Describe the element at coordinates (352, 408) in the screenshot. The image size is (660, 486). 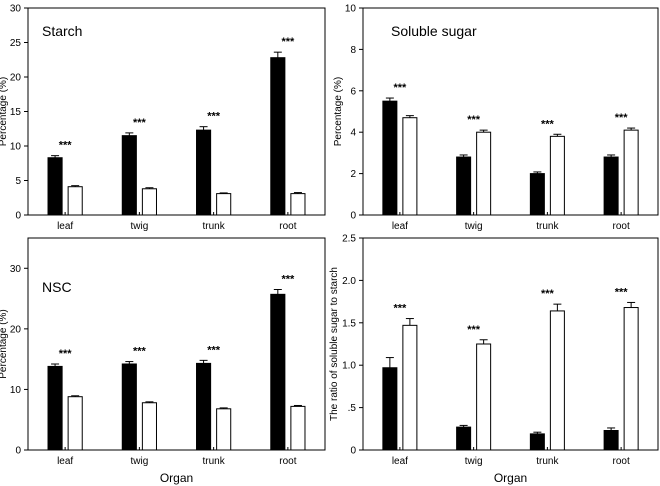
I see `y-tick-label: .5` at that location.